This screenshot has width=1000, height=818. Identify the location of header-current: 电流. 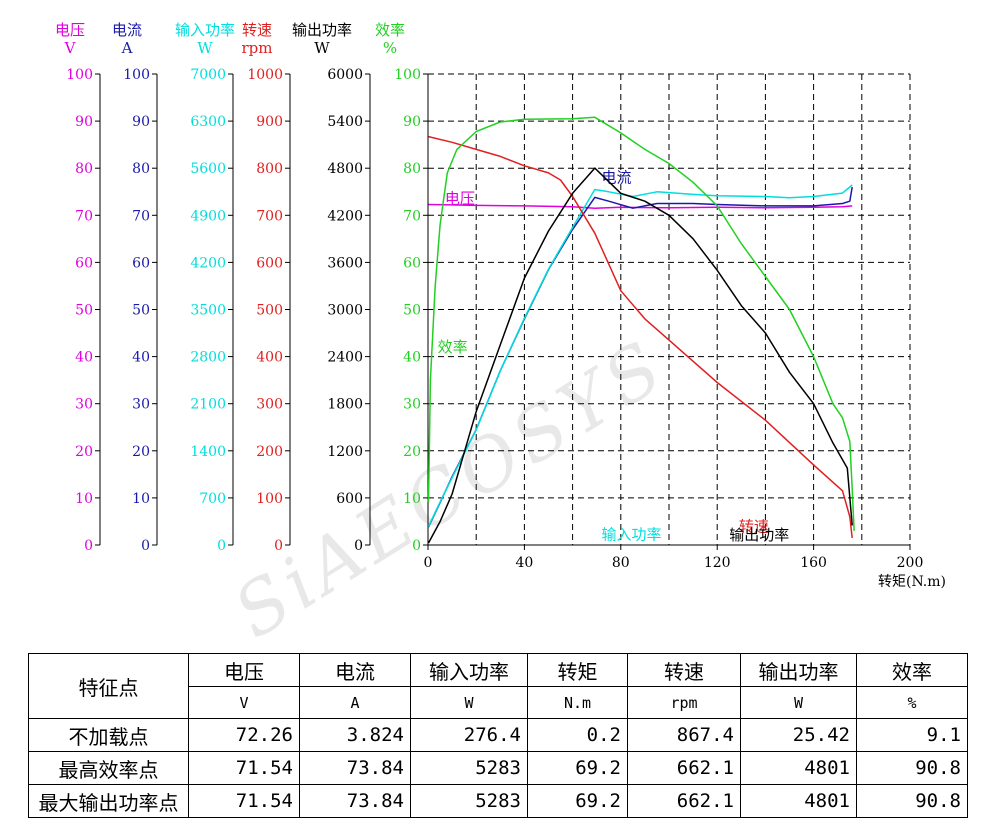
(355, 670).